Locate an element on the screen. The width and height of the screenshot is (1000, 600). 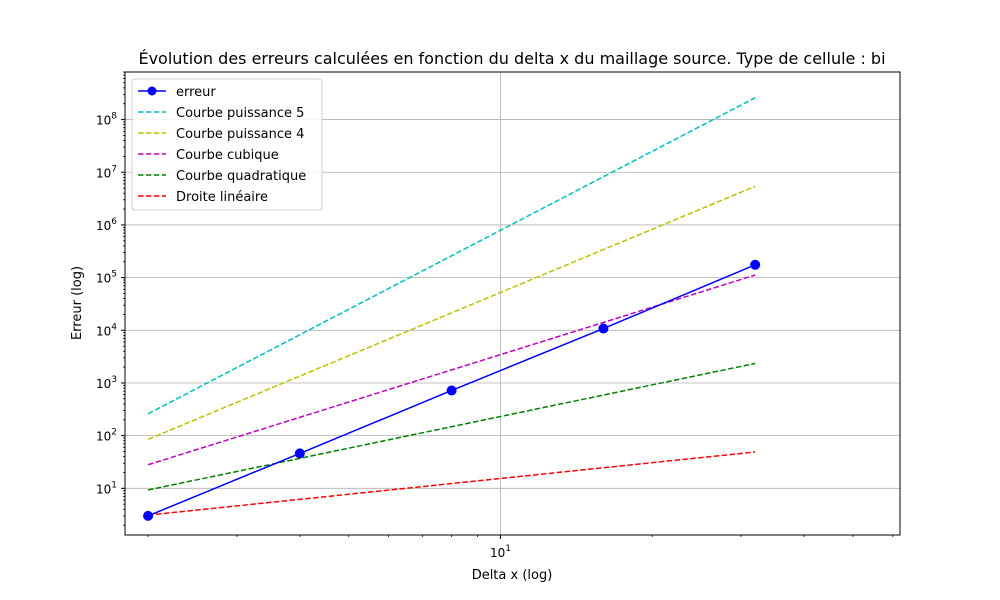
y-tick-label: 10⁶ is located at coordinates (106, 225).